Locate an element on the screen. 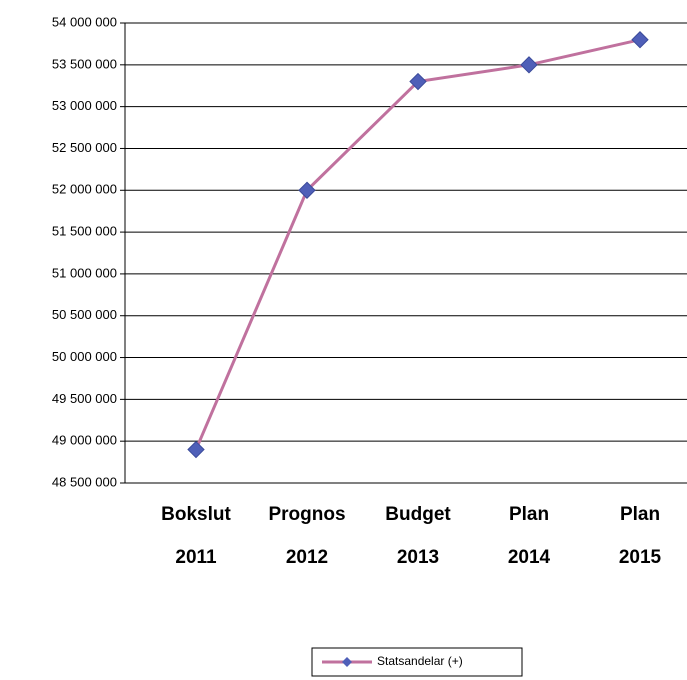 Image resolution: width=687 pixels, height=680 pixels. legend-marker is located at coordinates (347, 662).